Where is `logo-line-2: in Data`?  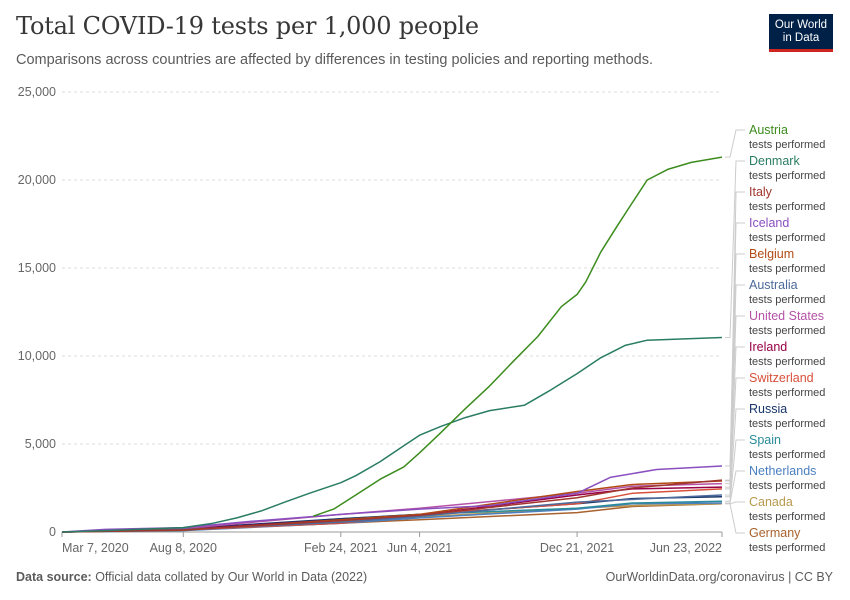 logo-line-2: in Data is located at coordinates (801, 37).